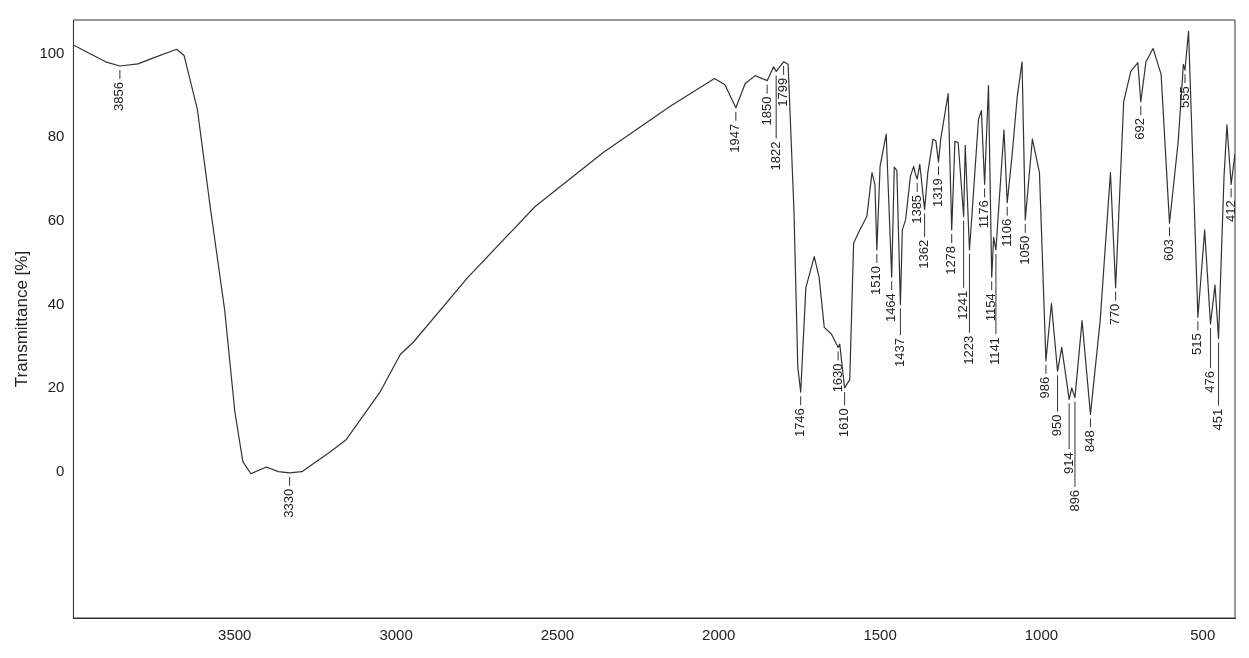 The image size is (1249, 658). I want to click on annotation: 451, so click(1218, 419).